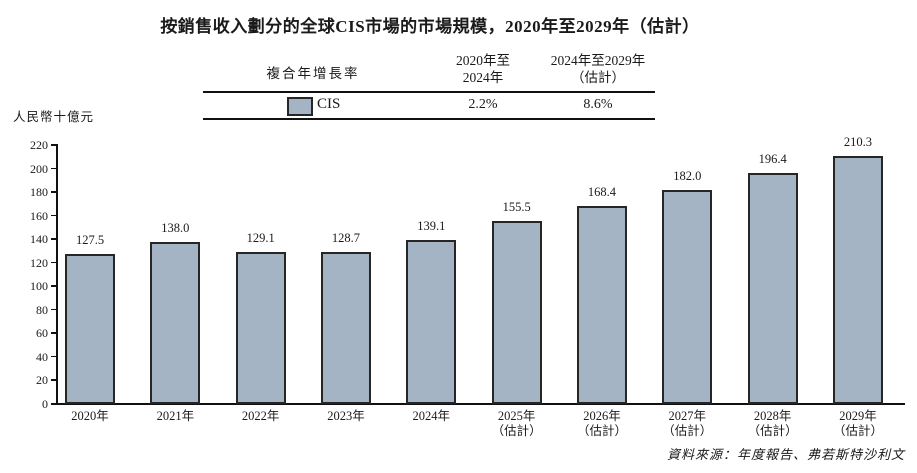  Describe the element at coordinates (483, 77) in the screenshot. I see `cagr-column-header-line: 2024年` at that location.